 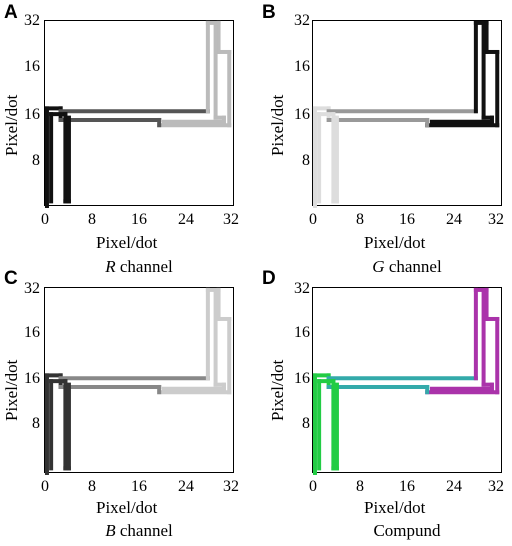 I want to click on panel-caption: Compund, so click(x=407, y=531).